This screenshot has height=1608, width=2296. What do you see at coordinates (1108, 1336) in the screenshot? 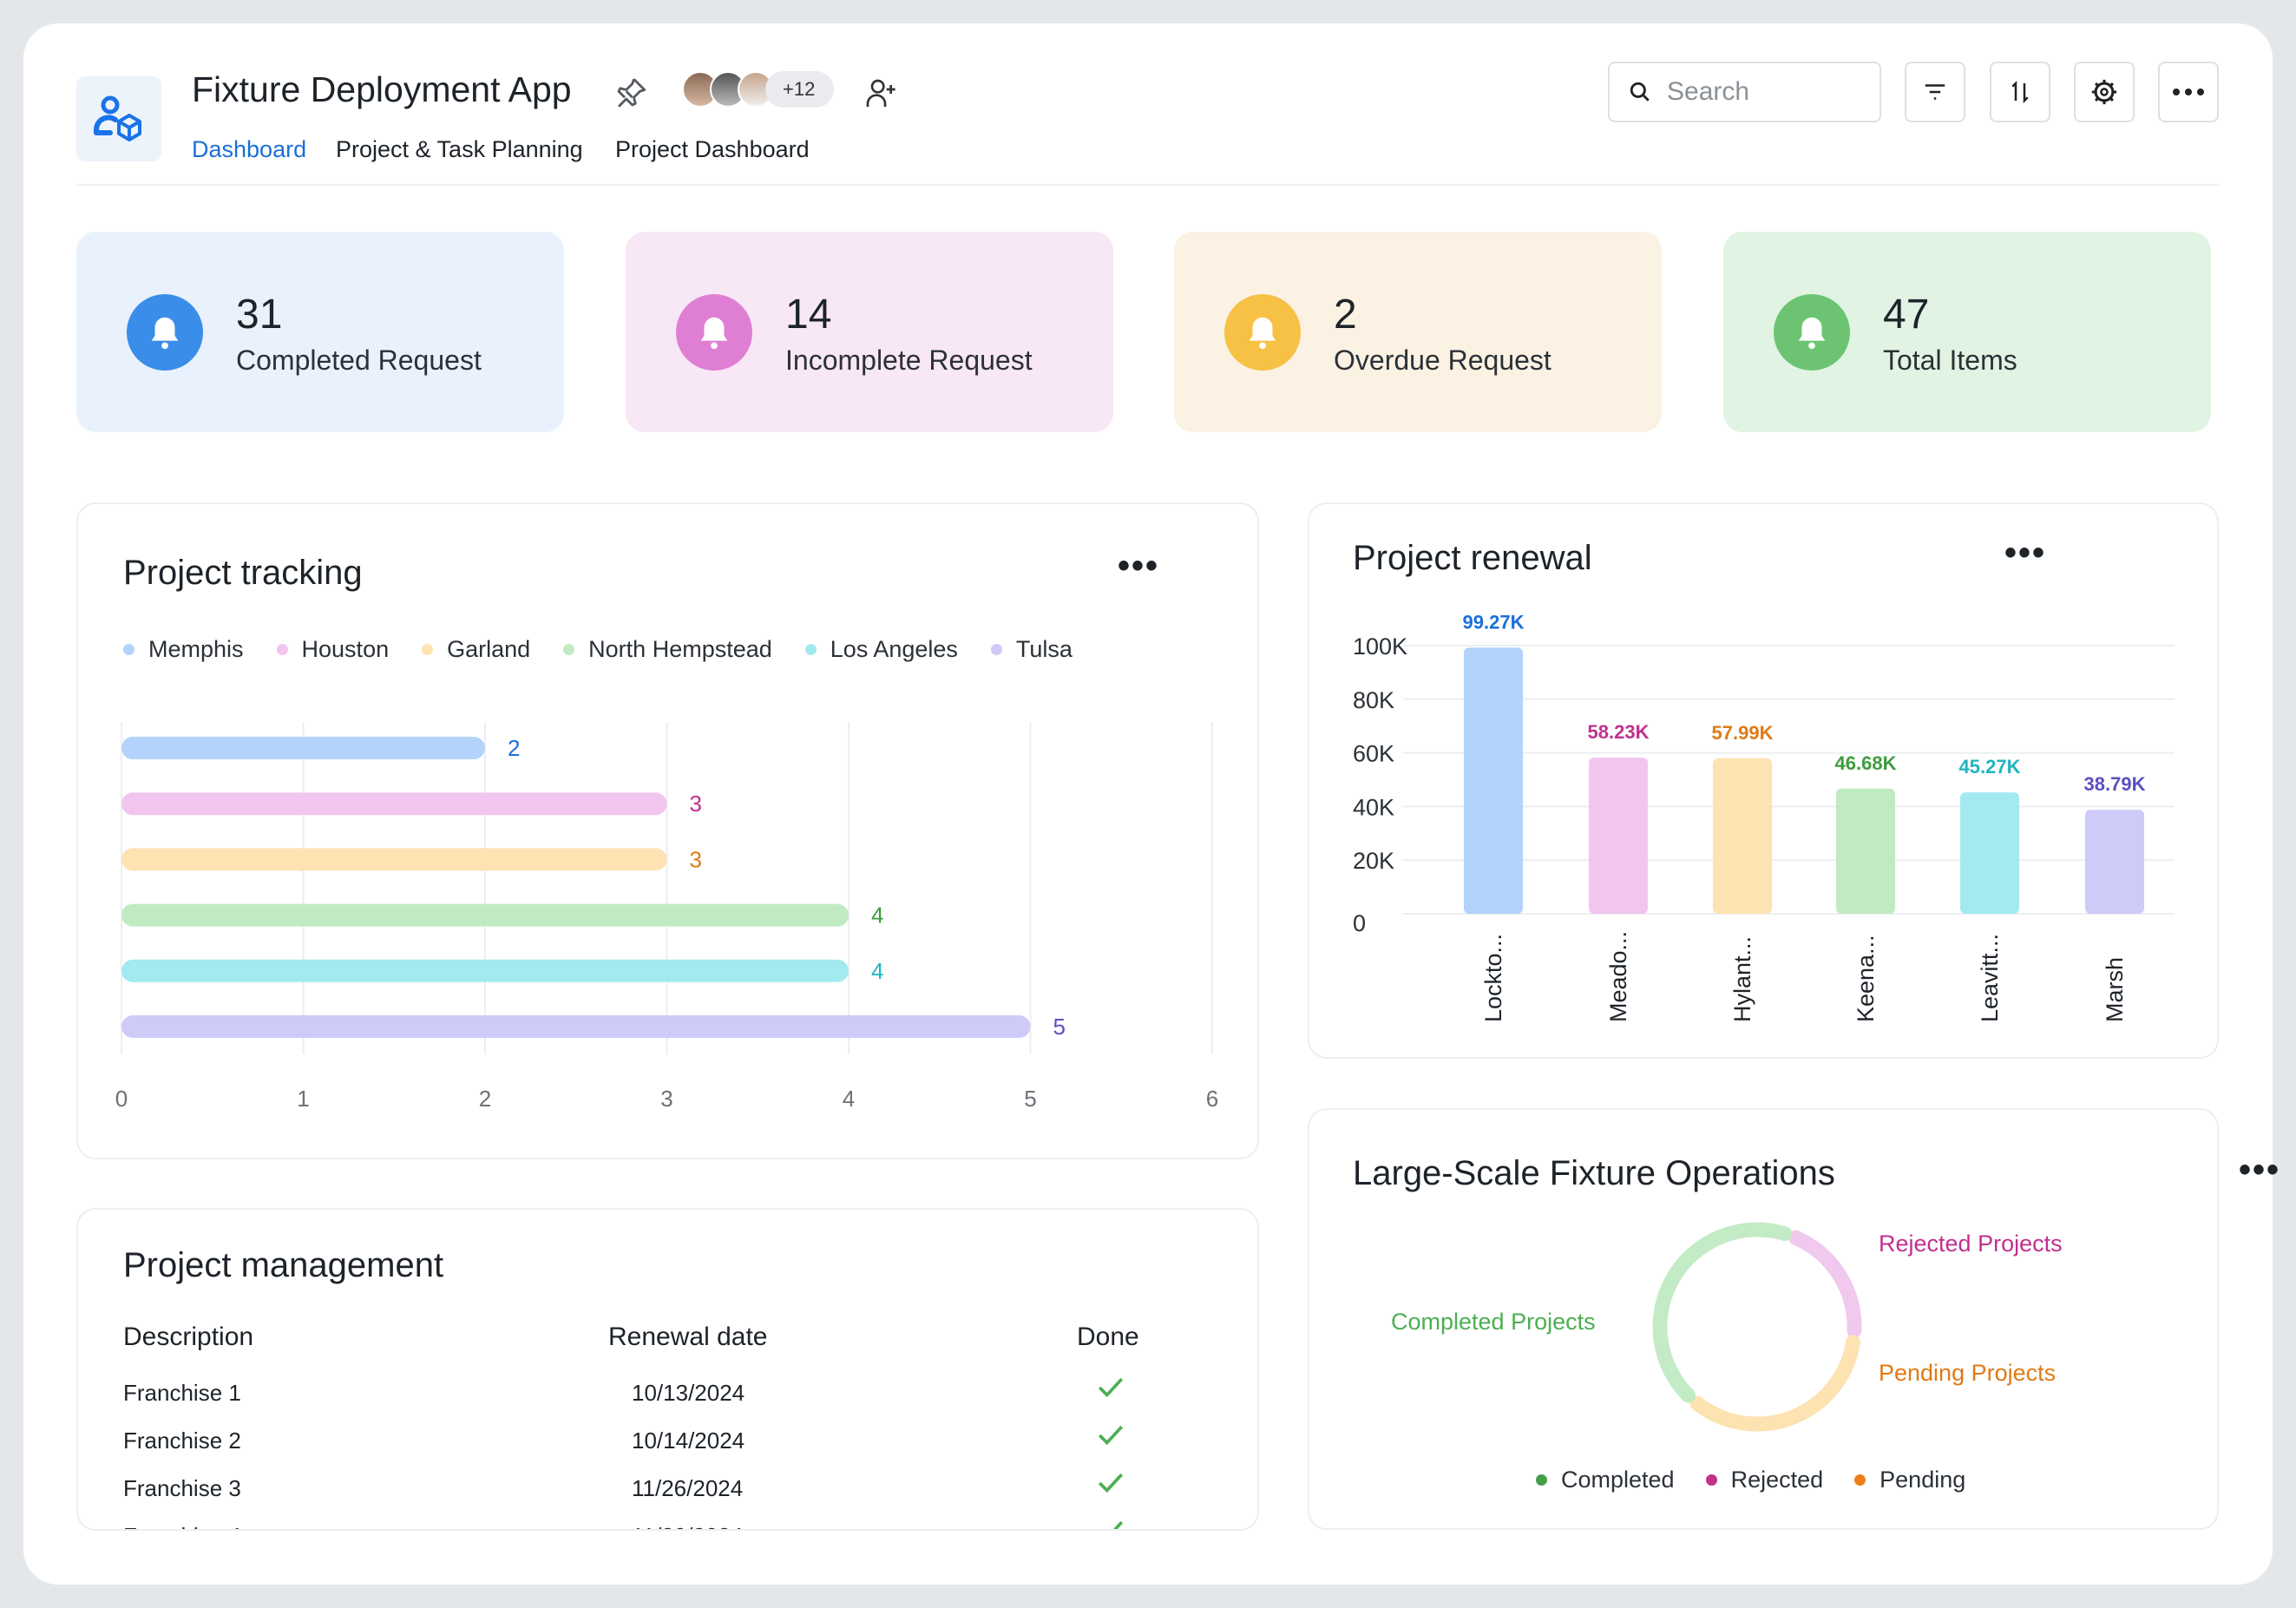
I see `column-header-done: Done` at bounding box center [1108, 1336].